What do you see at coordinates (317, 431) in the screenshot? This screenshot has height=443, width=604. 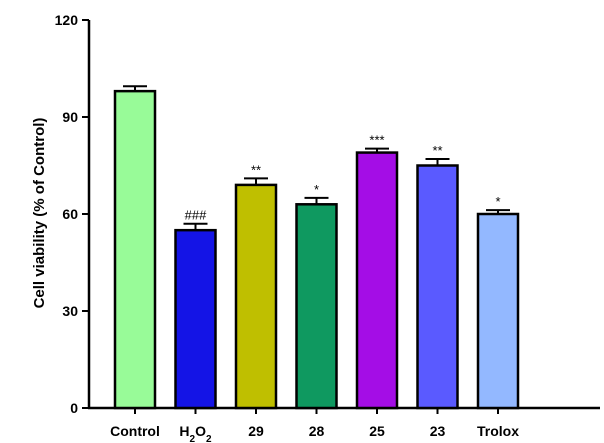 I see `x-tick-label: 28` at bounding box center [317, 431].